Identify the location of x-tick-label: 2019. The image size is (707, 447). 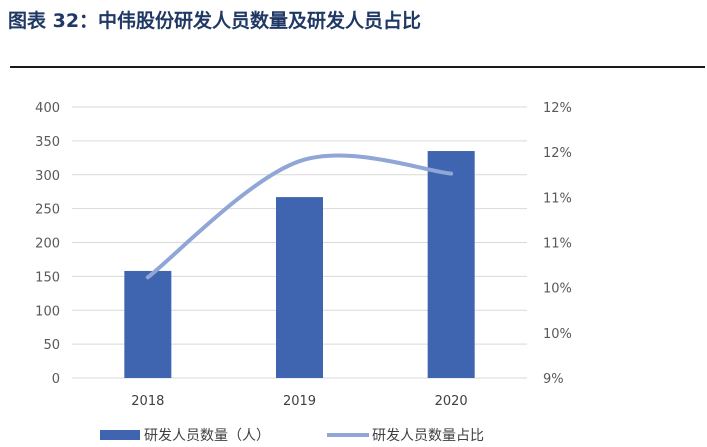
(299, 401).